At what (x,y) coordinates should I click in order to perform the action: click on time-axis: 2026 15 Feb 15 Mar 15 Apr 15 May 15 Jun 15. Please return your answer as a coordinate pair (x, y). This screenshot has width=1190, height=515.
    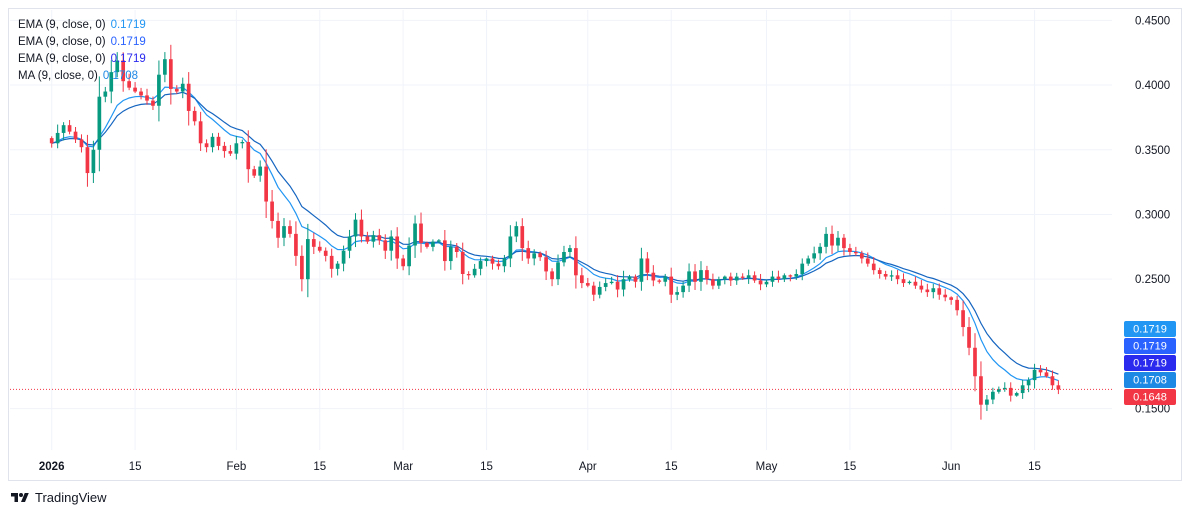
    Looking at the image, I should click on (540, 467).